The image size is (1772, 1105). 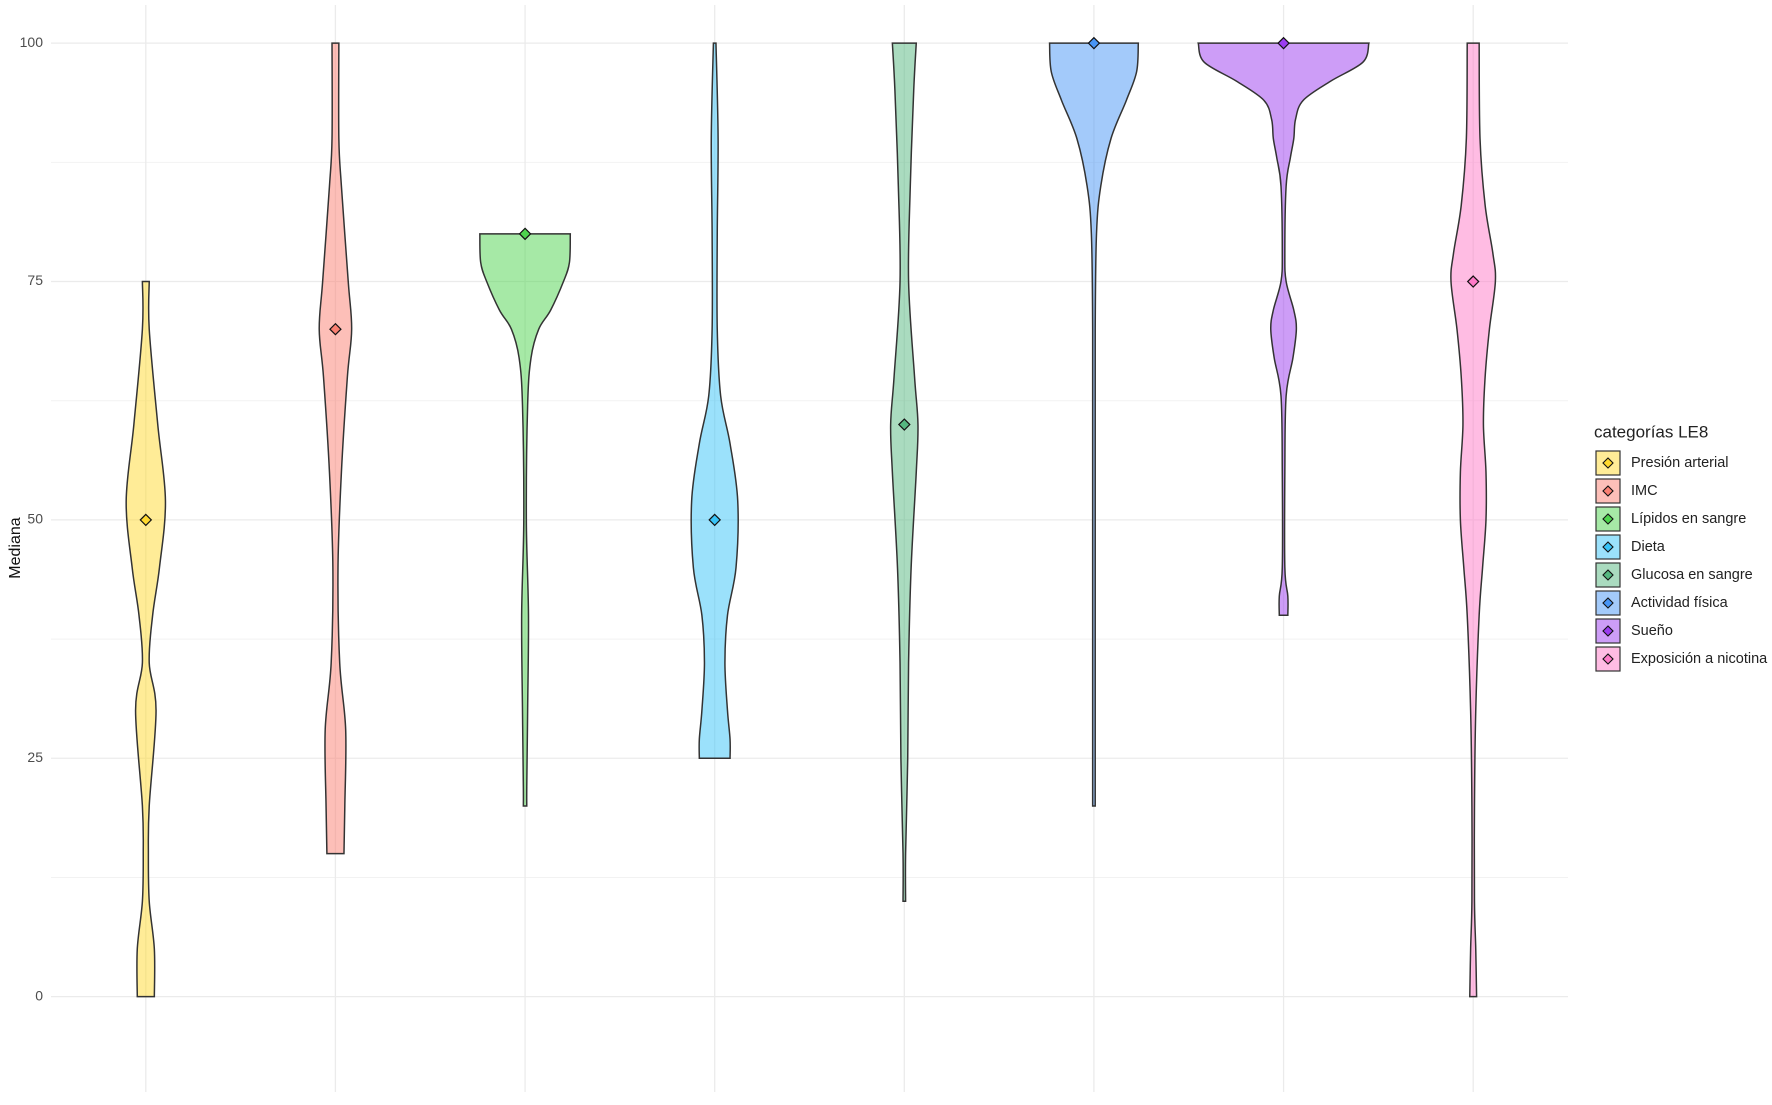 I want to click on y-tick-label: 75, so click(x=35, y=280).